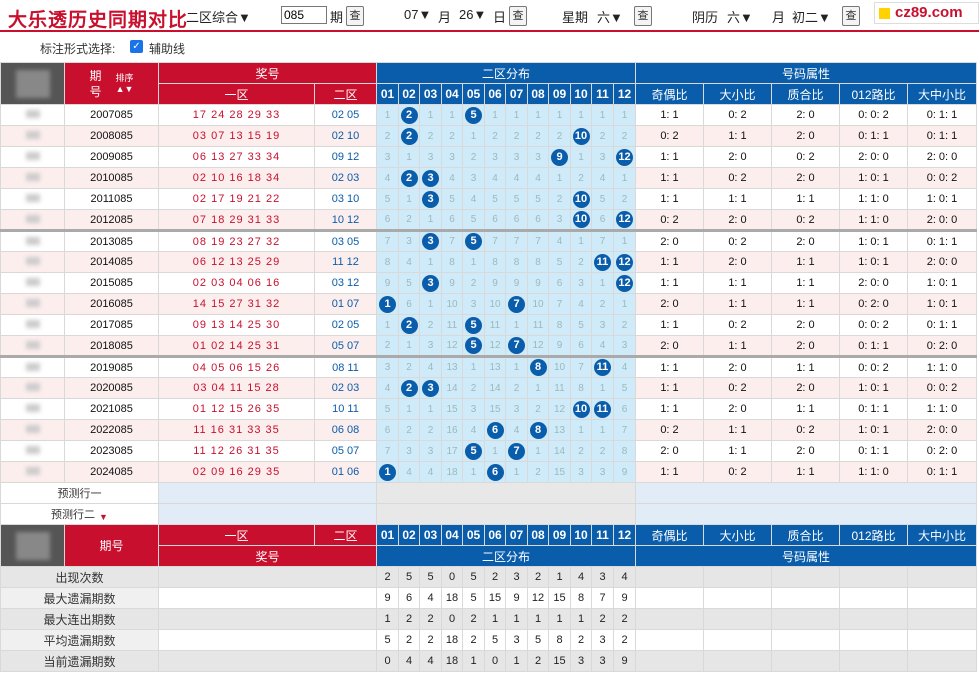 The width and height of the screenshot is (979, 676). Describe the element at coordinates (111, 83) in the screenshot. I see `issue-header: 期号 排序 ▲▼` at that location.